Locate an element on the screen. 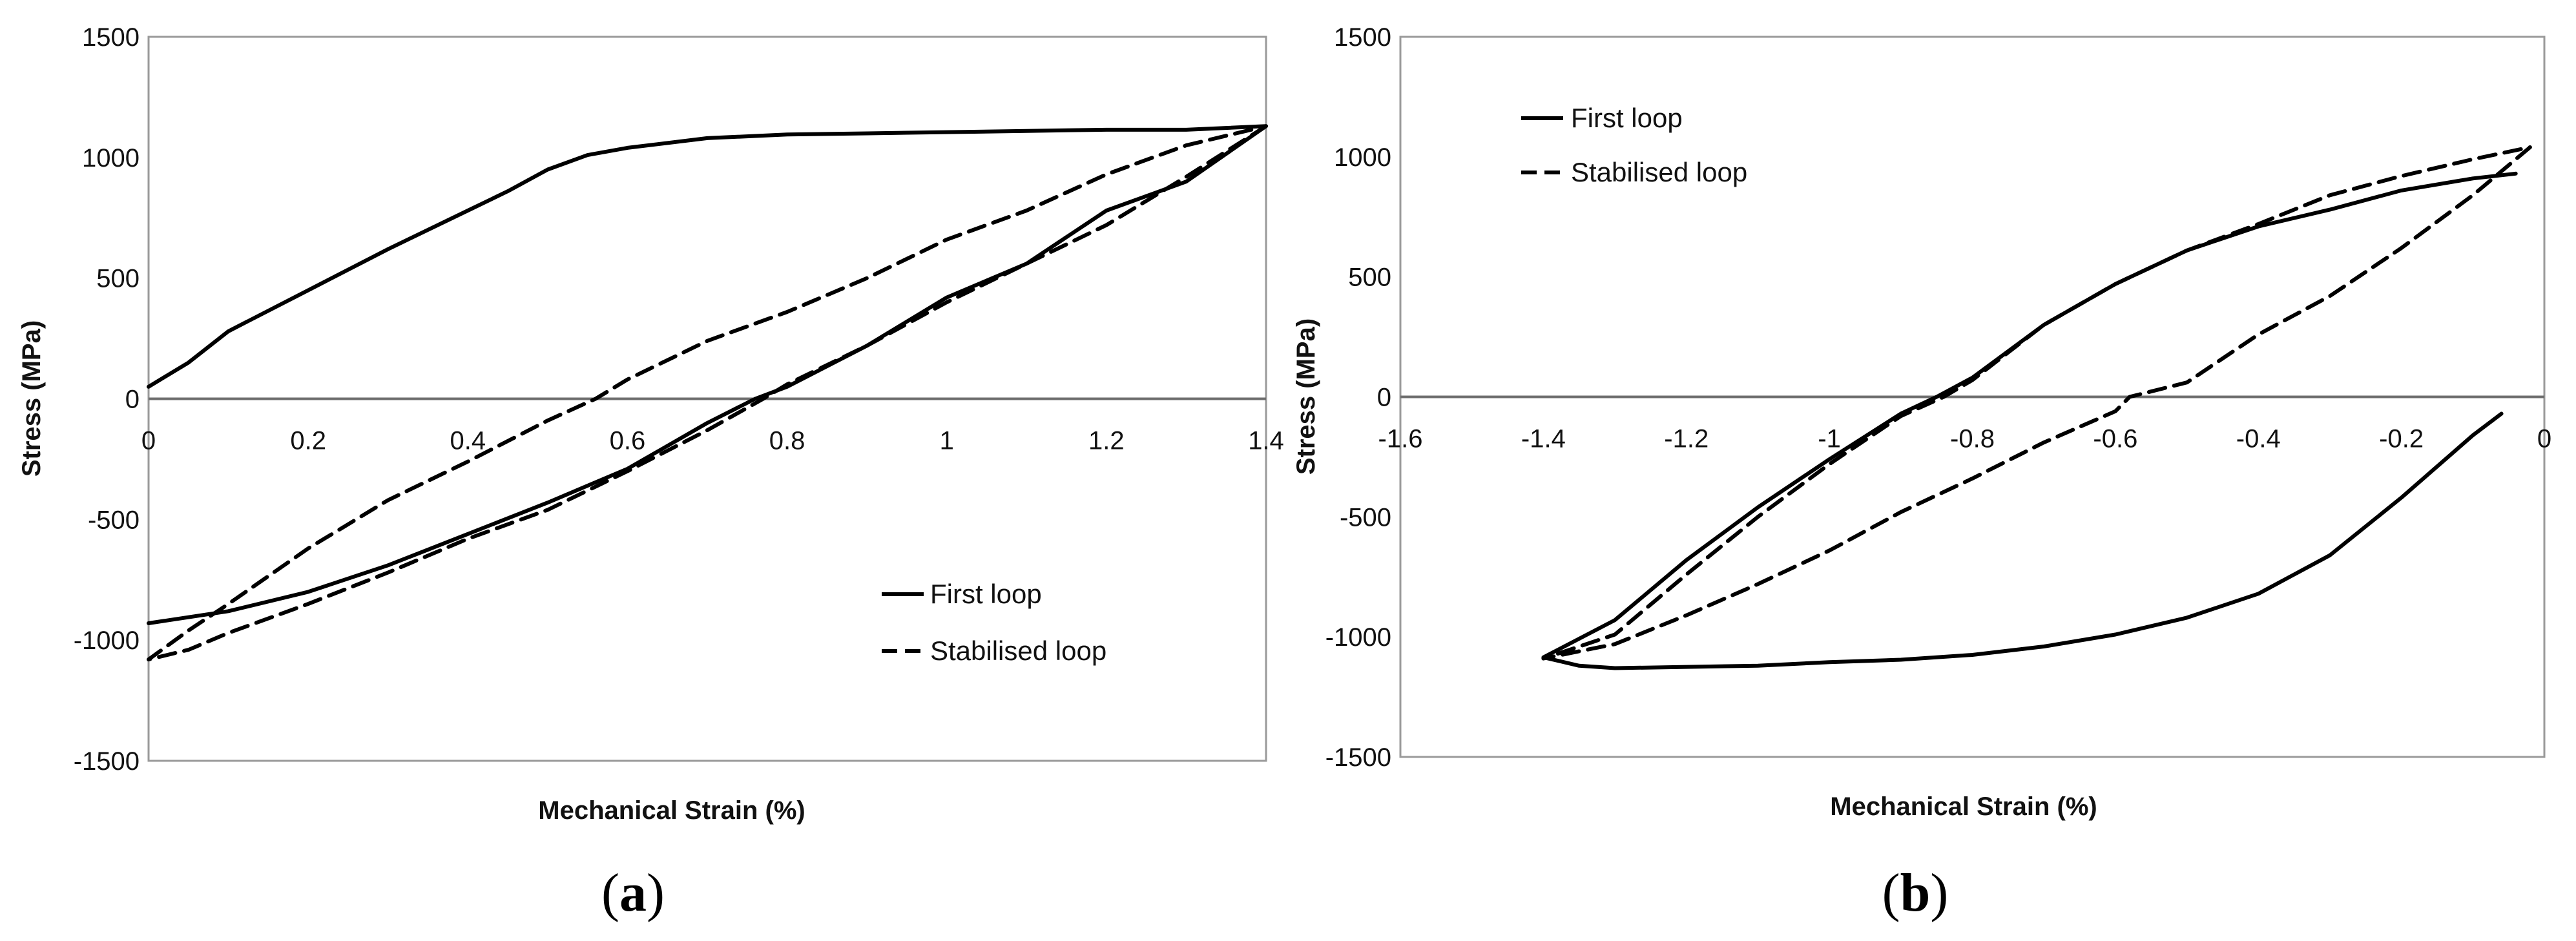  x-tick-label: -0.4 is located at coordinates (2258, 439).